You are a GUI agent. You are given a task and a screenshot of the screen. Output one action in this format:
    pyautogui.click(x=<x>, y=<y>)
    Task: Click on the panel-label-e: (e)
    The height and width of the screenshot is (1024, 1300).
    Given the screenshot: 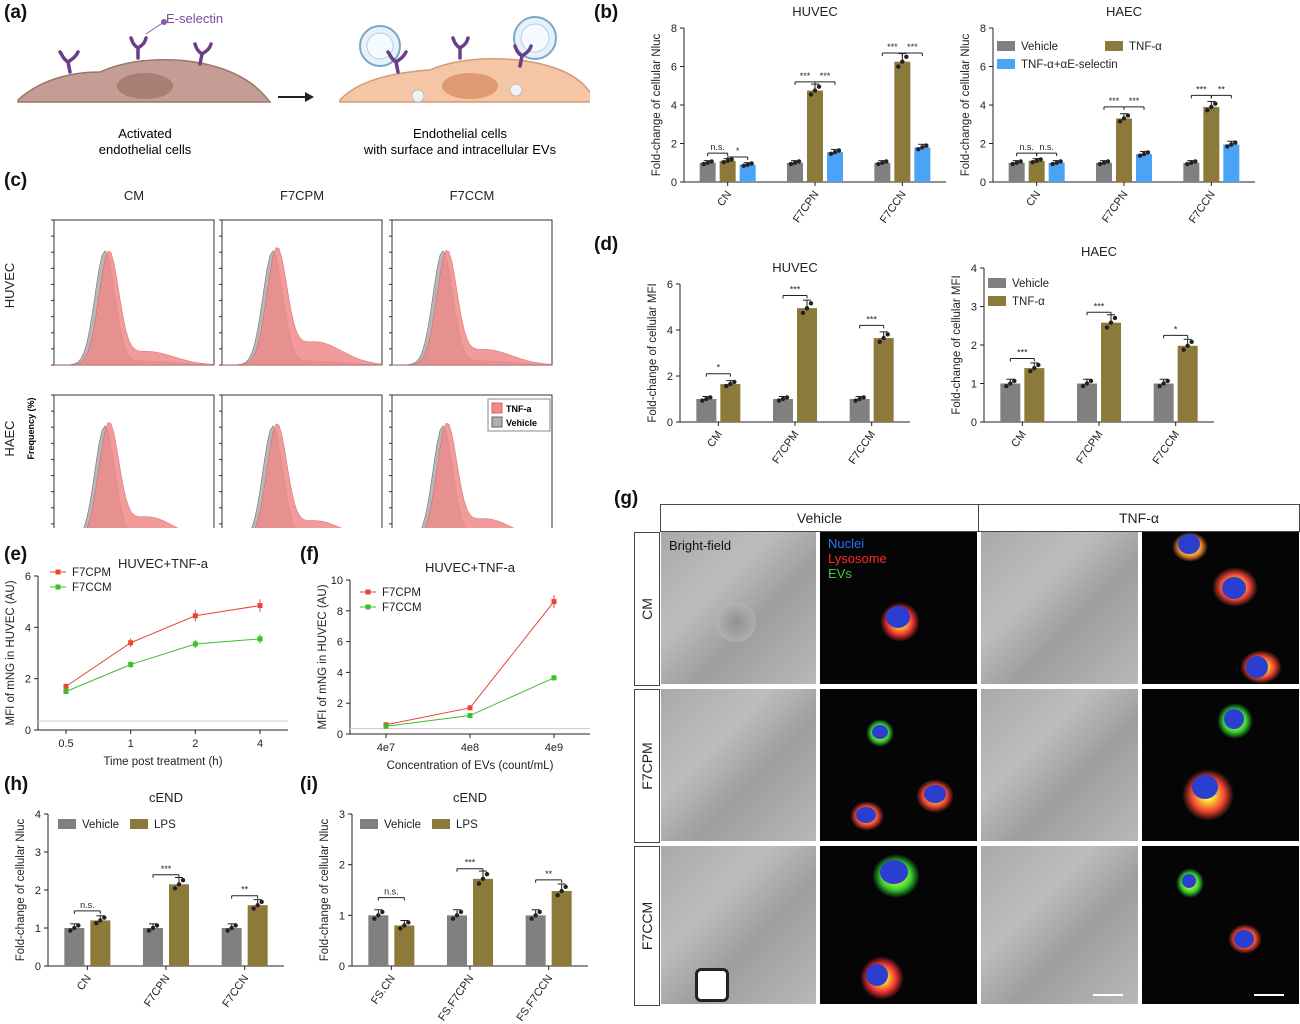 What is the action you would take?
    pyautogui.click(x=16, y=554)
    